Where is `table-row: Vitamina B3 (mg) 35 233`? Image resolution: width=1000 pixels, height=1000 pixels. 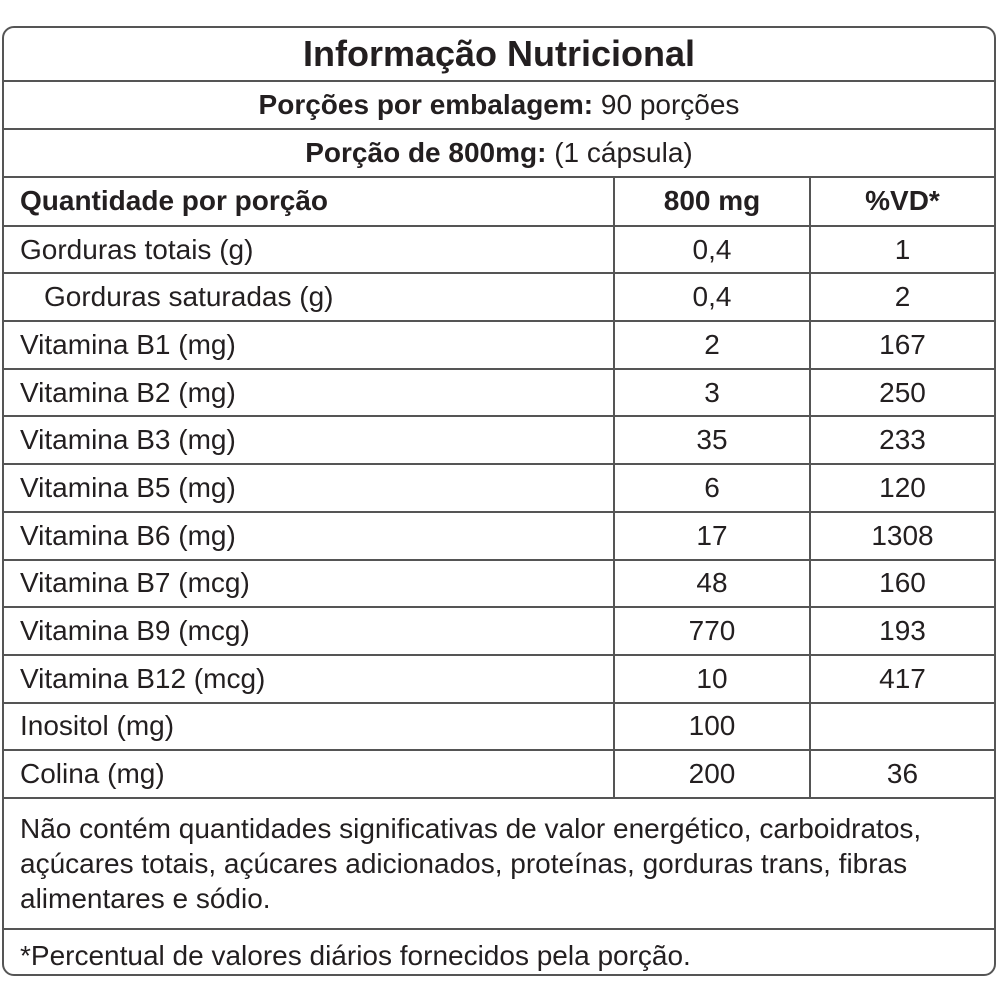
table-row: Vitamina B3 (mg) 35 233 is located at coordinates (499, 441).